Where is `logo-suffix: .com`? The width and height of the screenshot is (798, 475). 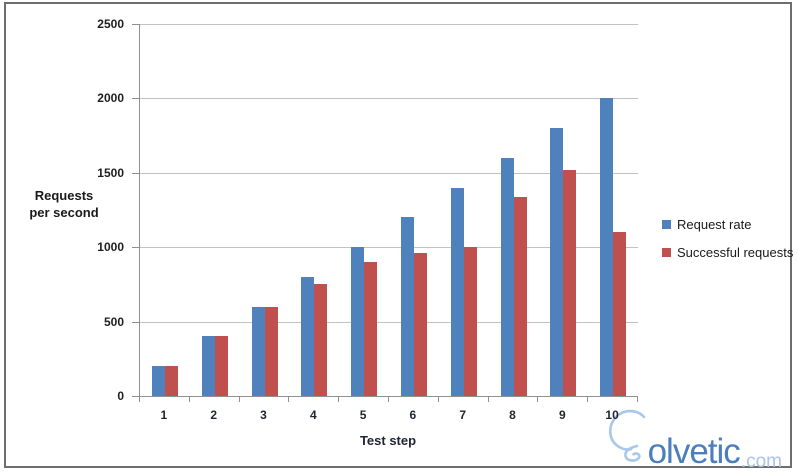
logo-suffix: .com is located at coordinates (761, 461).